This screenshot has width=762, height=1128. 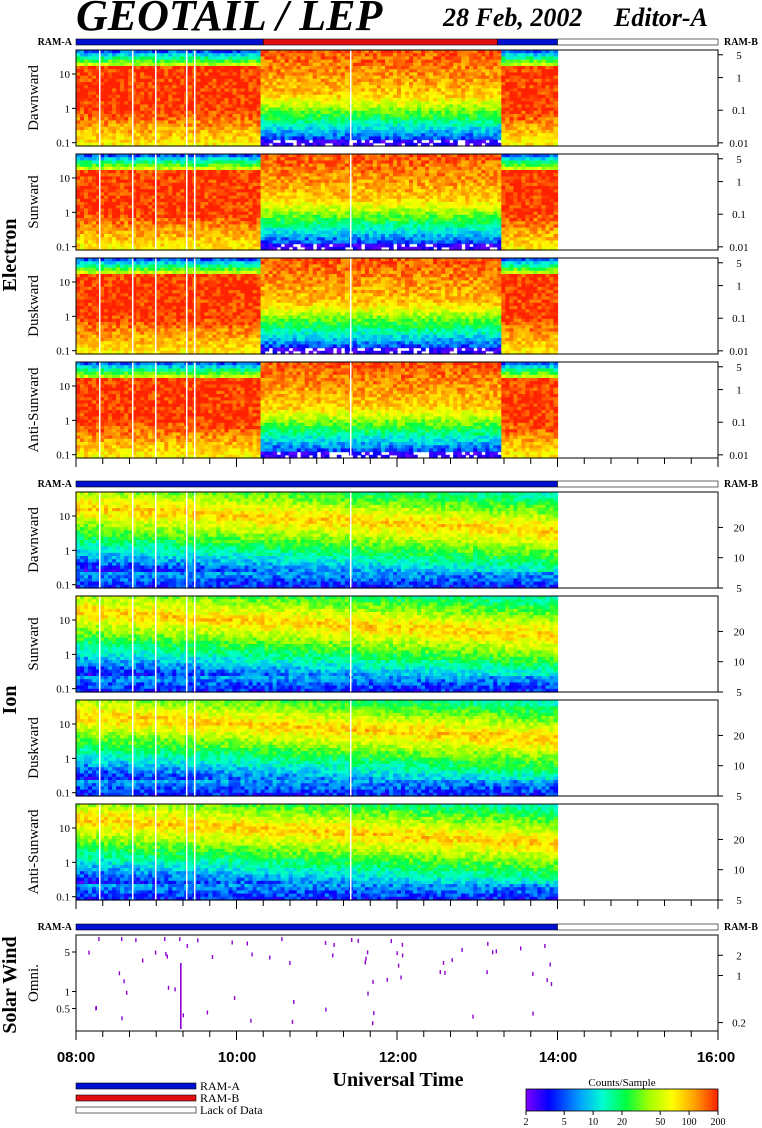 What do you see at coordinates (738, 144) in the screenshot?
I see `y2-tick-label: 0.01` at bounding box center [738, 144].